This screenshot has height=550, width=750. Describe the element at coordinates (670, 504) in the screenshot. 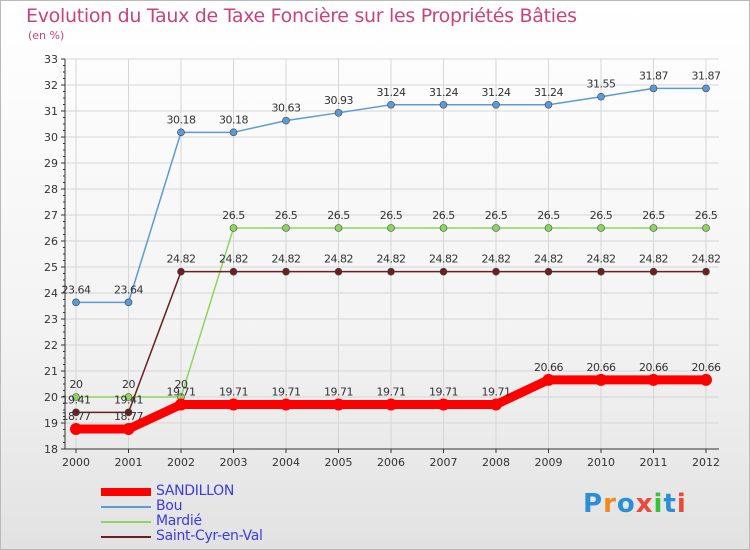

I see `logo-letter: t` at that location.